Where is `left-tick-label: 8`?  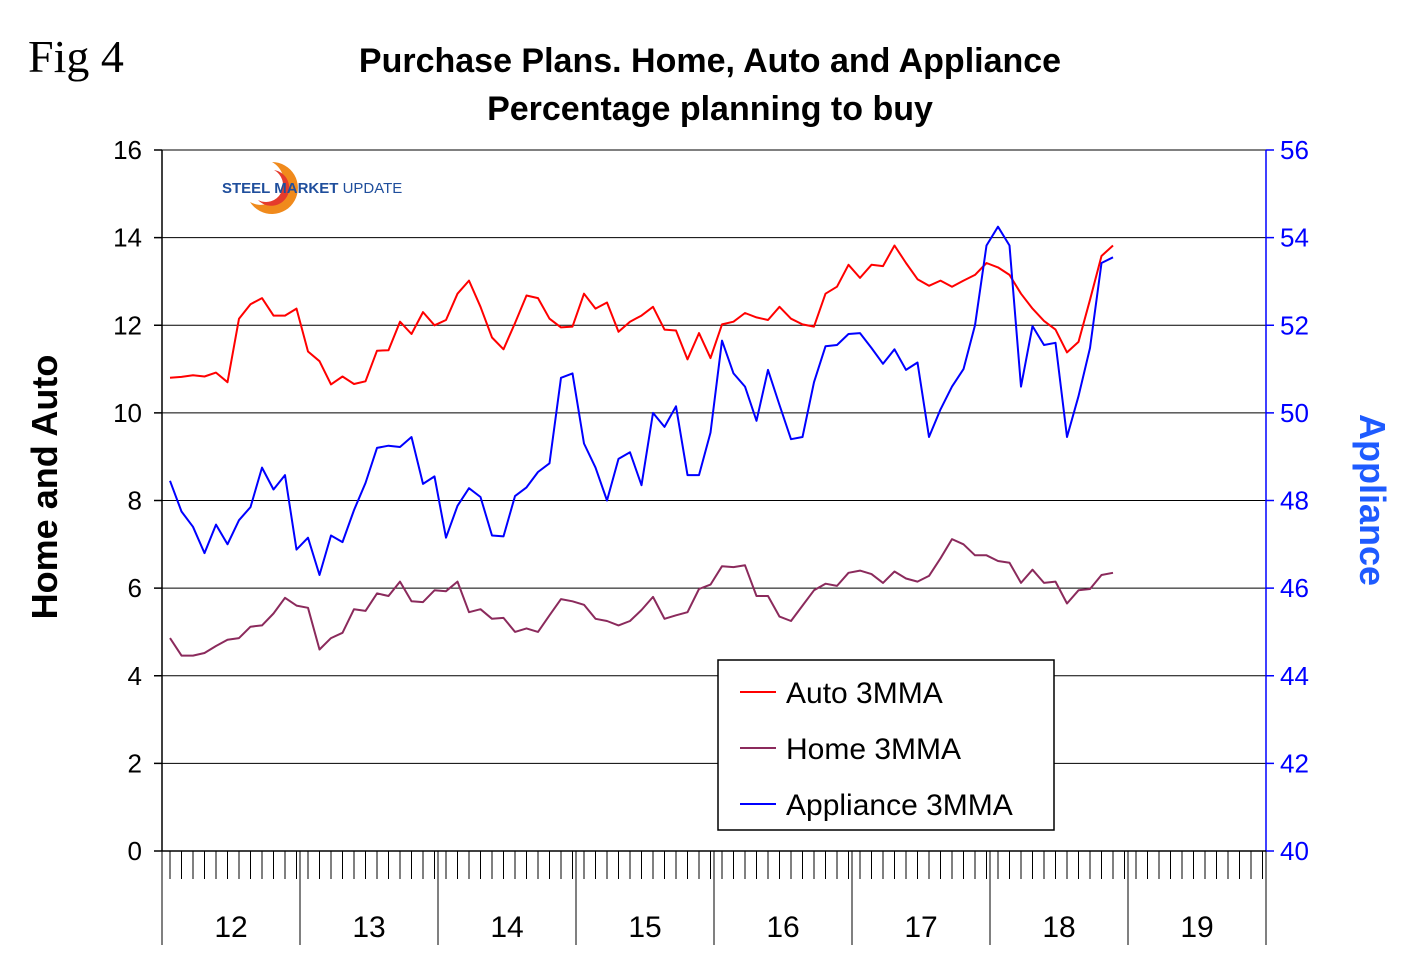 left-tick-label: 8 is located at coordinates (135, 501).